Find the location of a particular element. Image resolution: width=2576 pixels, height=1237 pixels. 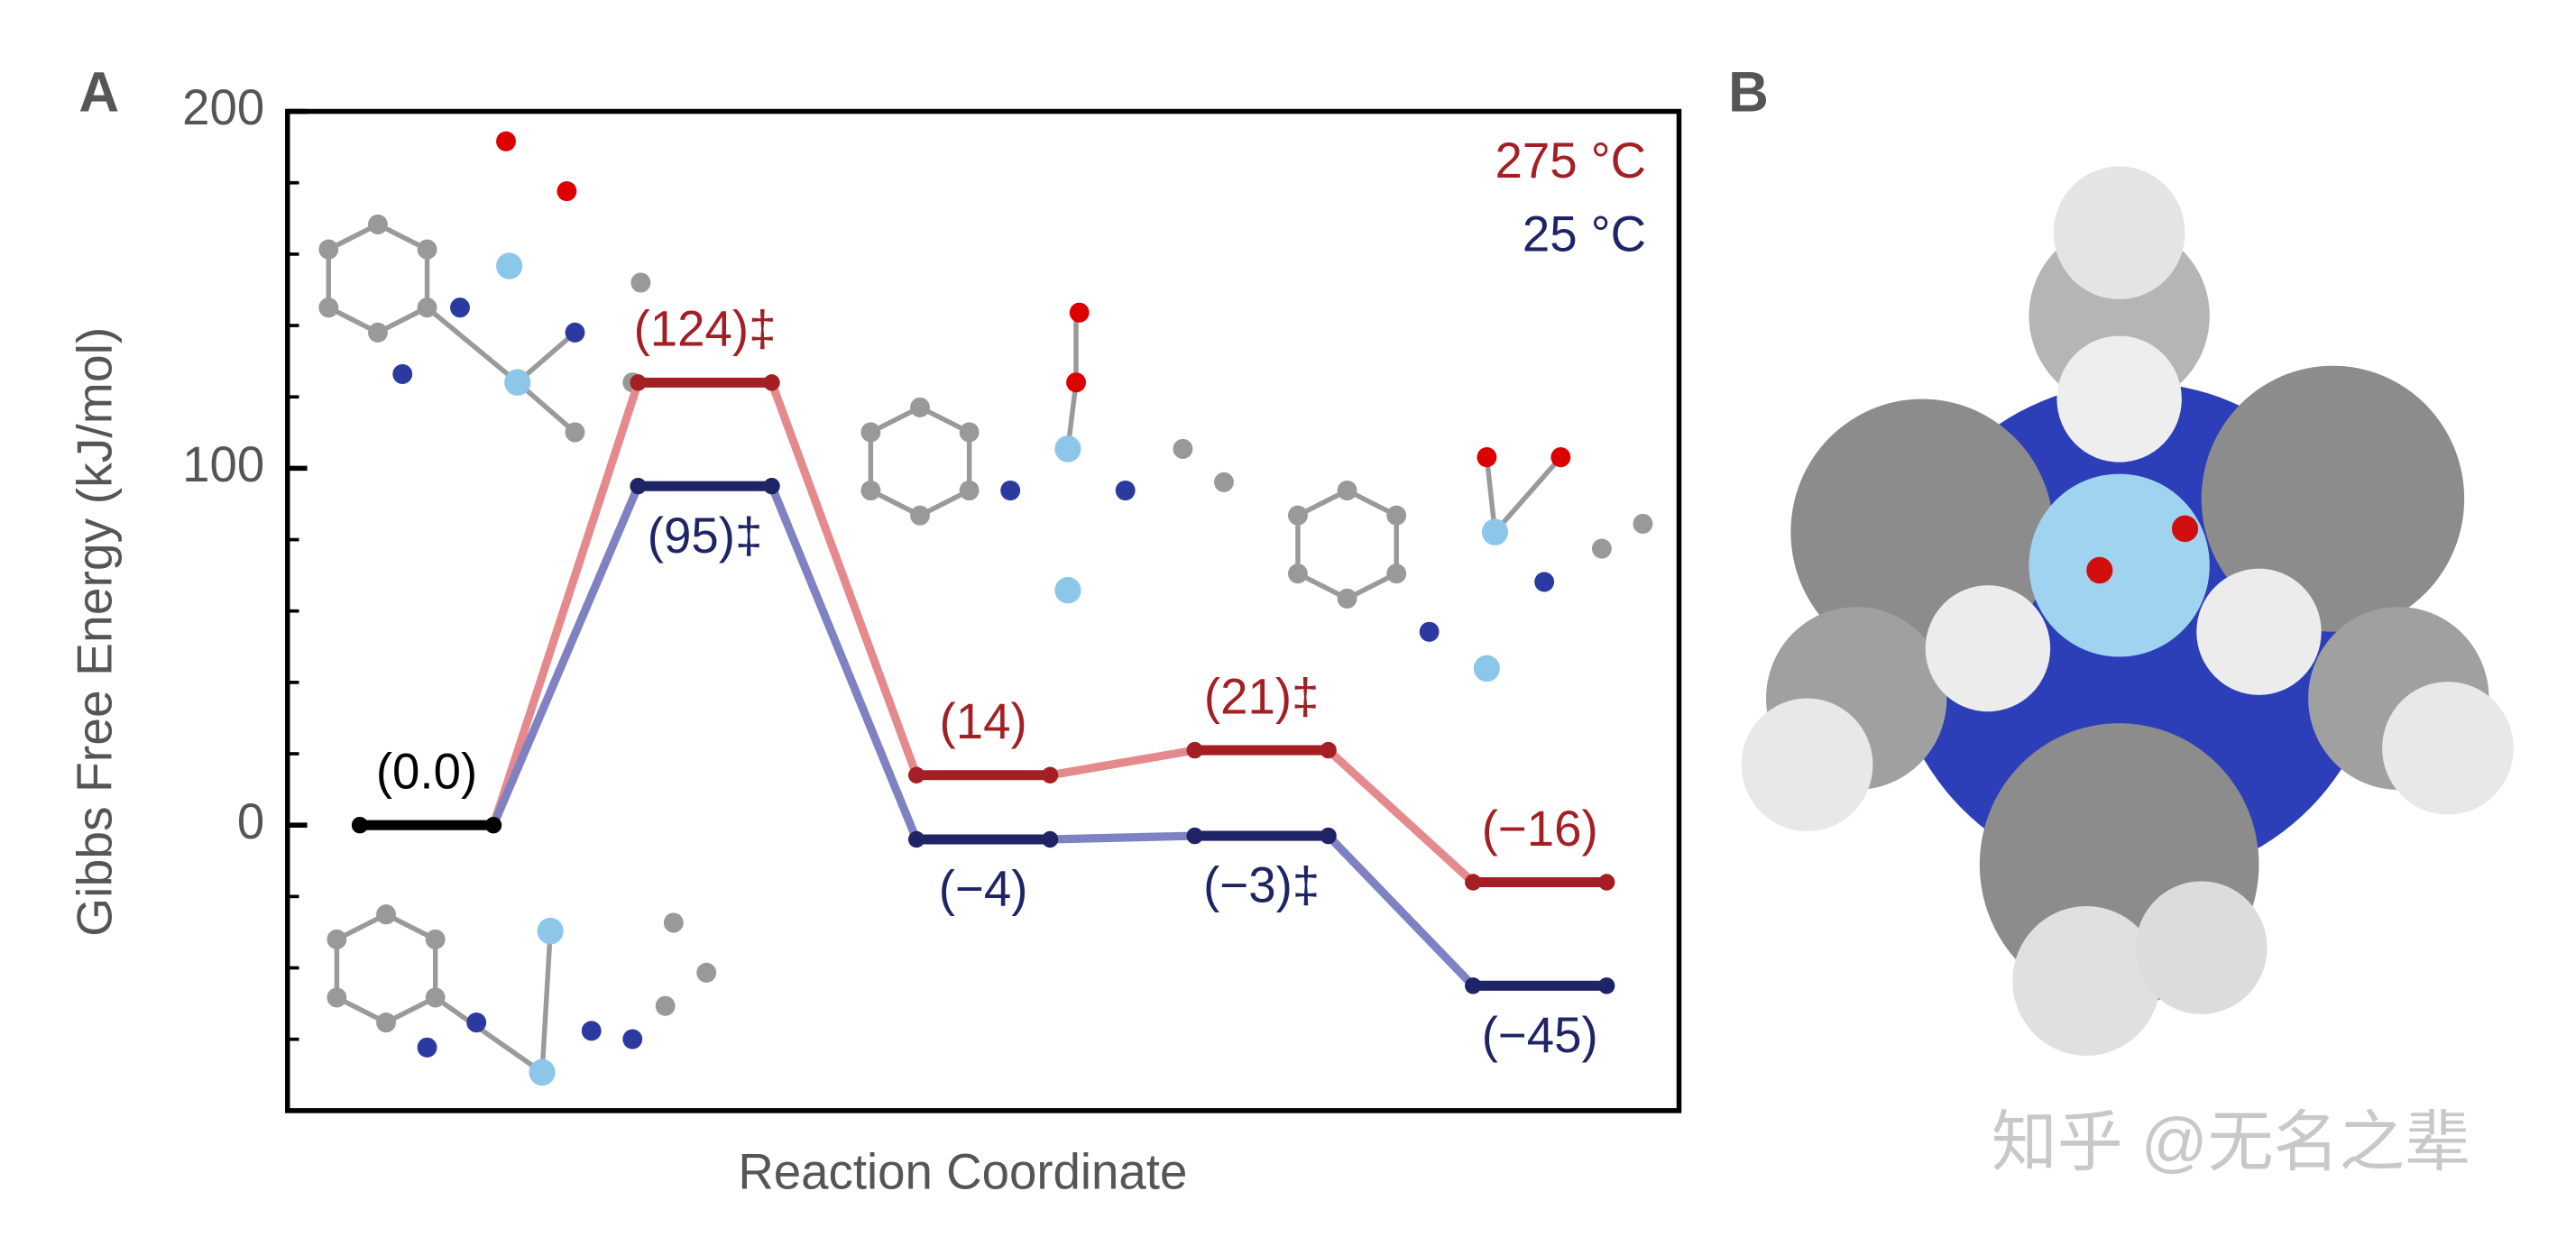

watermark: 知乎 @无名之辈 is located at coordinates (2231, 1141).